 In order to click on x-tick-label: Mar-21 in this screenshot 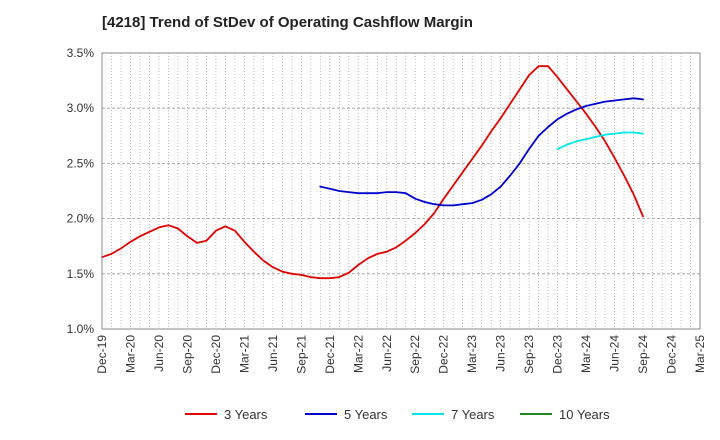, I will do `click(244, 354)`.